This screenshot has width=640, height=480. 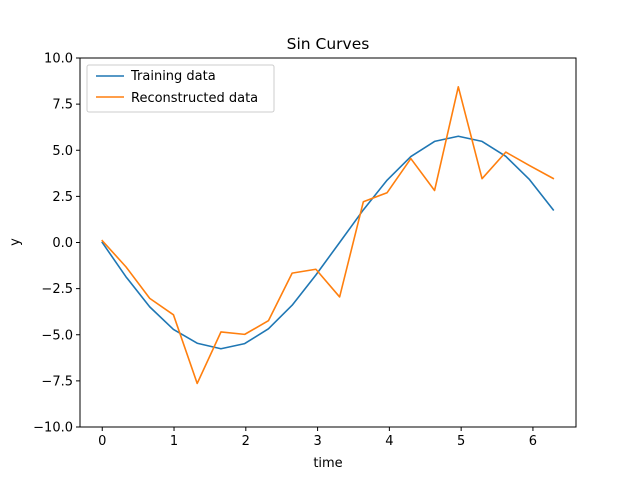 What do you see at coordinates (102, 441) in the screenshot?
I see `x-tick-label: 0` at bounding box center [102, 441].